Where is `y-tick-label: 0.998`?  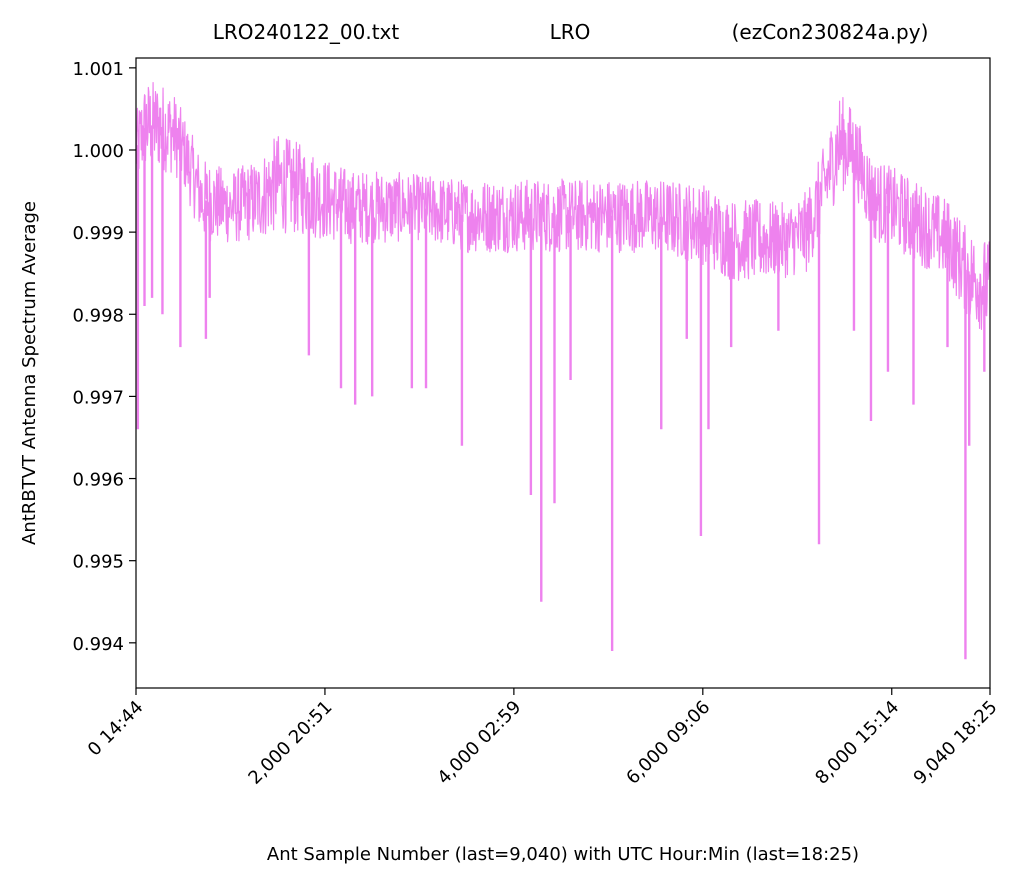 y-tick-label: 0.998 is located at coordinates (98, 315).